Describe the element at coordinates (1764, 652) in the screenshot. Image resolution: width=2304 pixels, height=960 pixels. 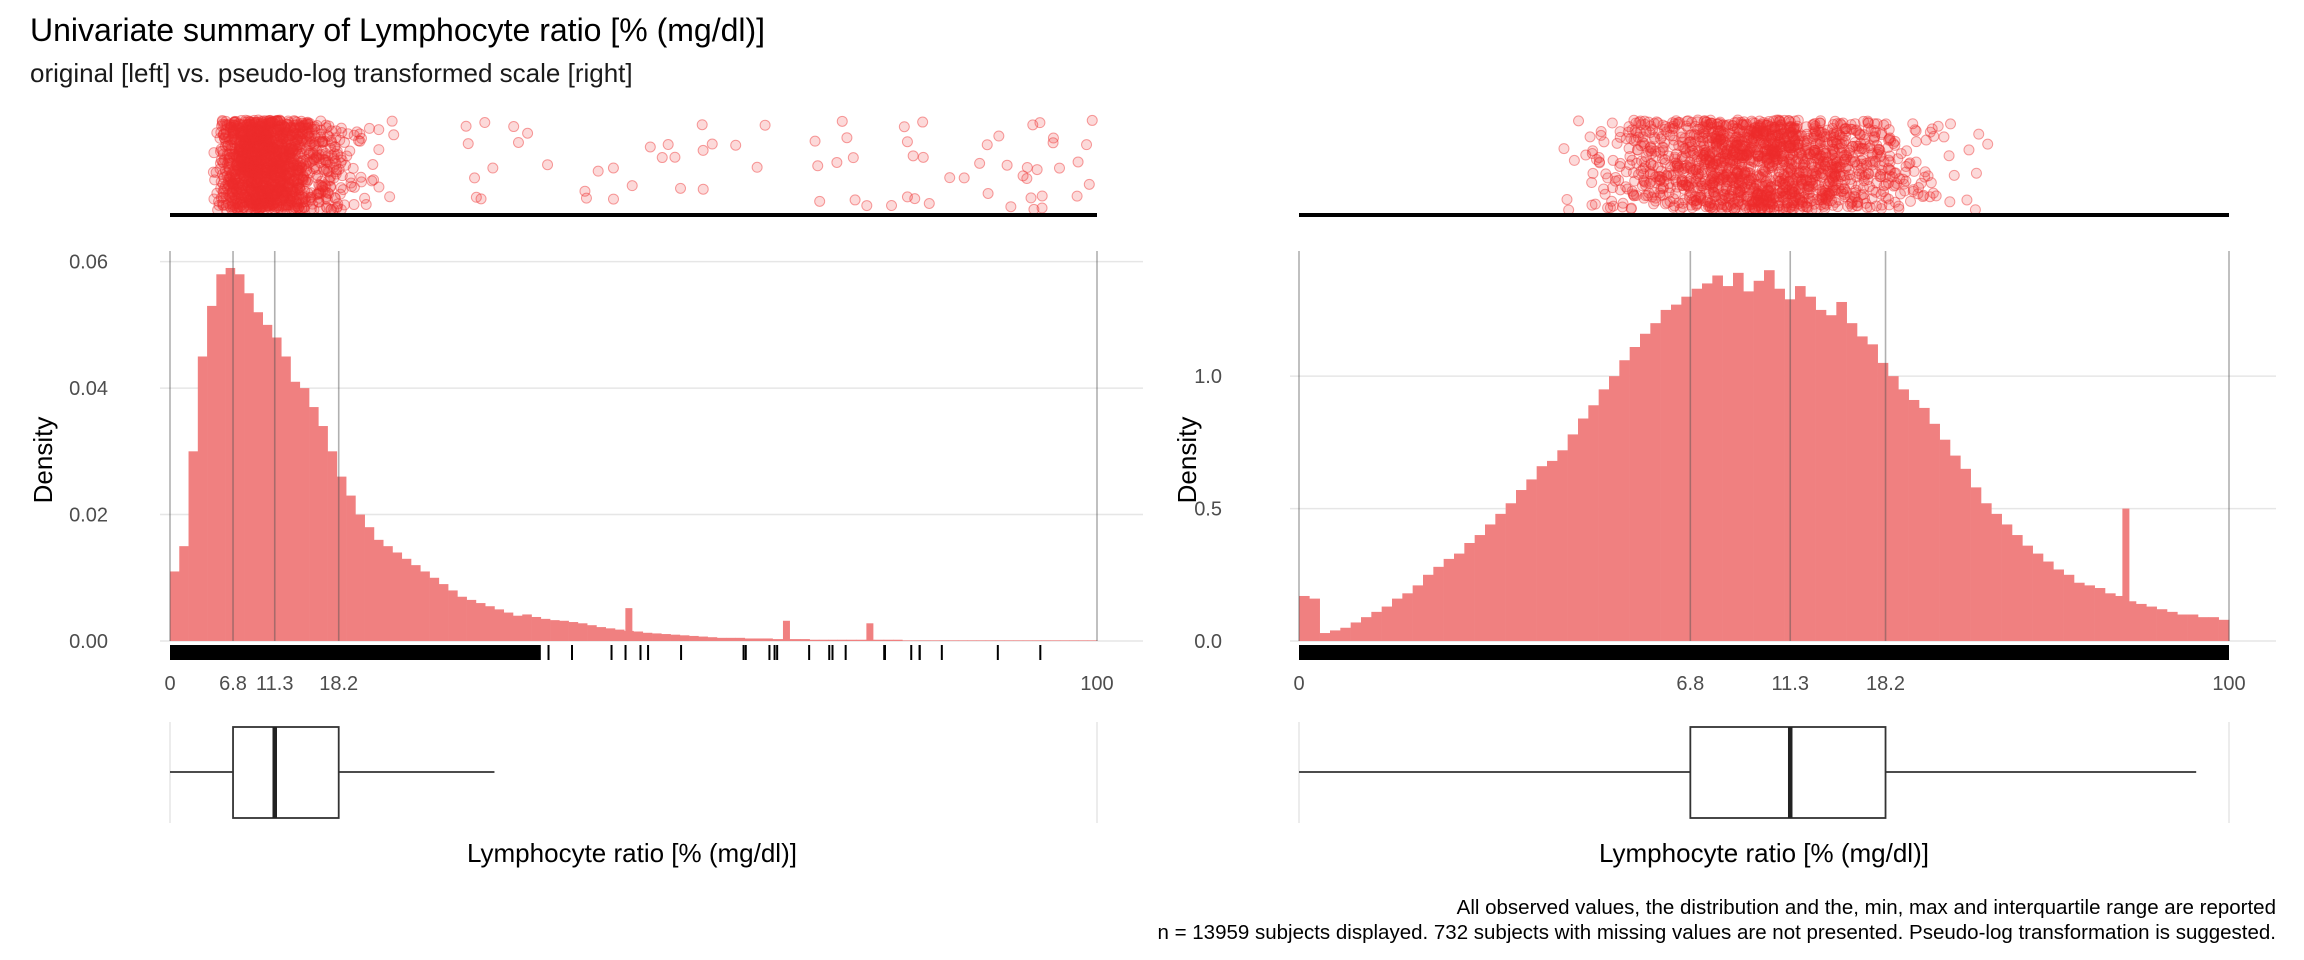
I see `right-rug` at that location.